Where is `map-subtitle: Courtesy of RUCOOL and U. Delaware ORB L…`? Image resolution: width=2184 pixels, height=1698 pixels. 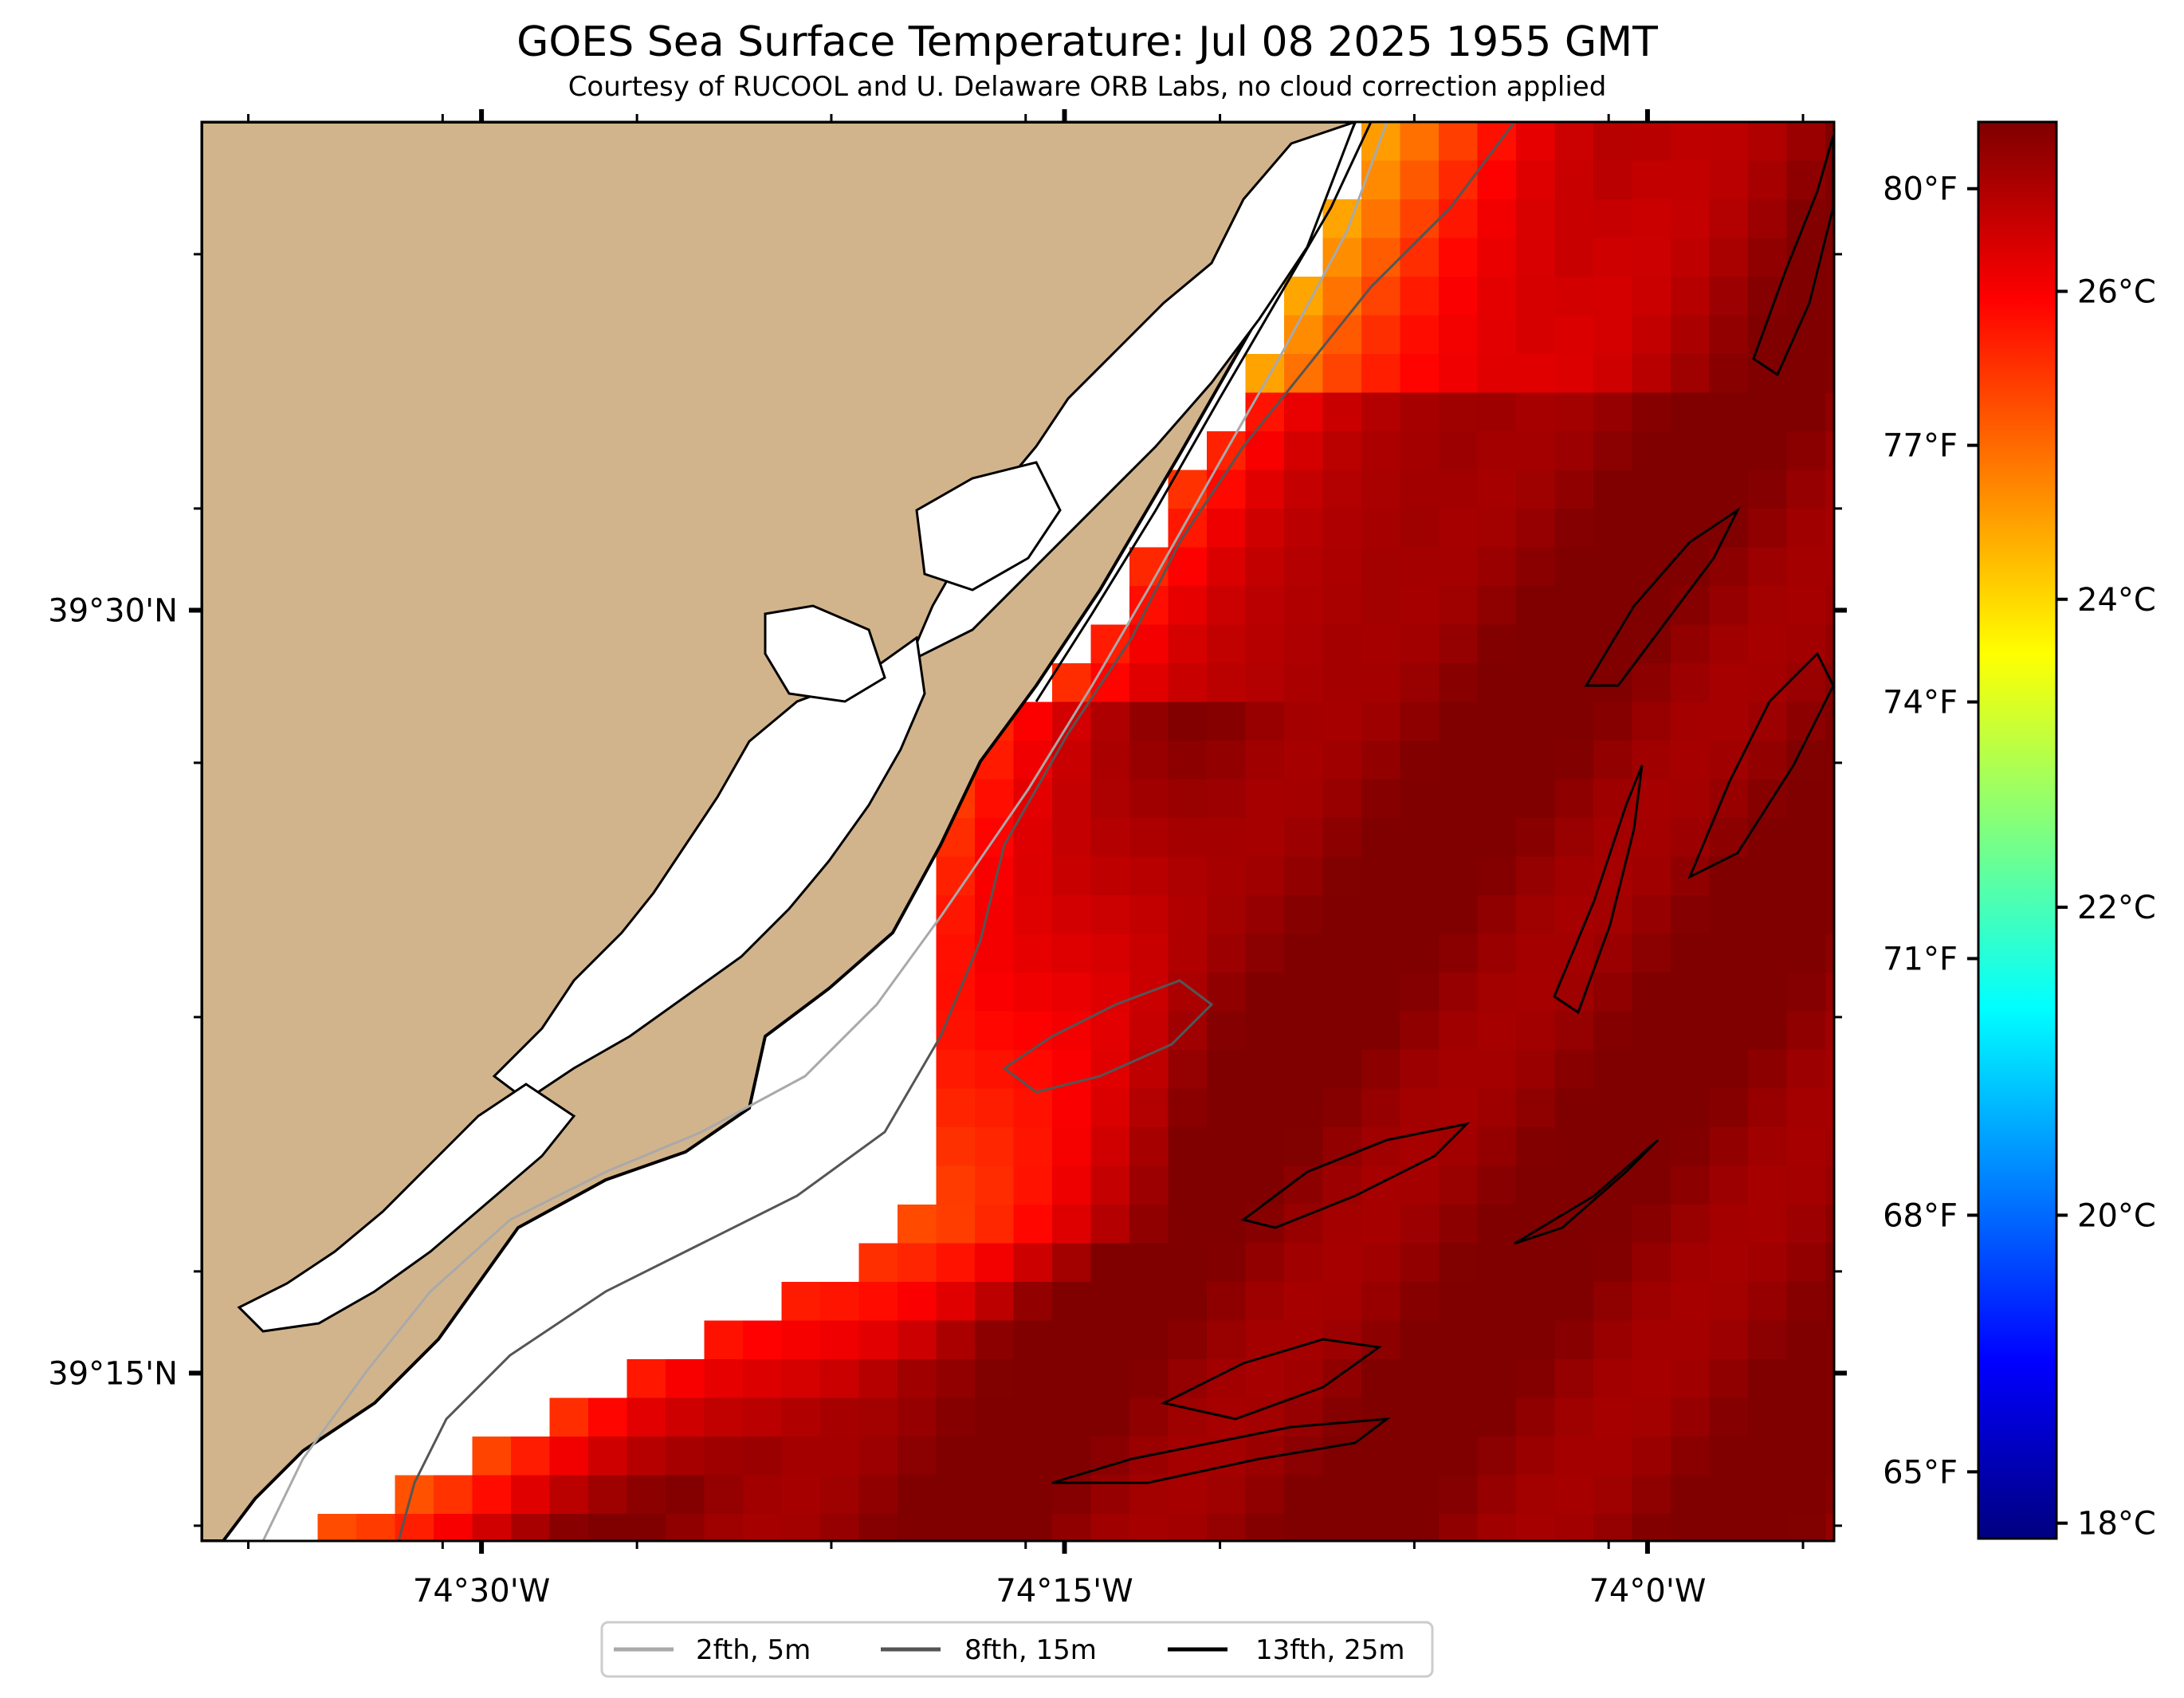
map-subtitle: Courtesy of RUCOOL and U. Delaware ORB L… is located at coordinates (1087, 87).